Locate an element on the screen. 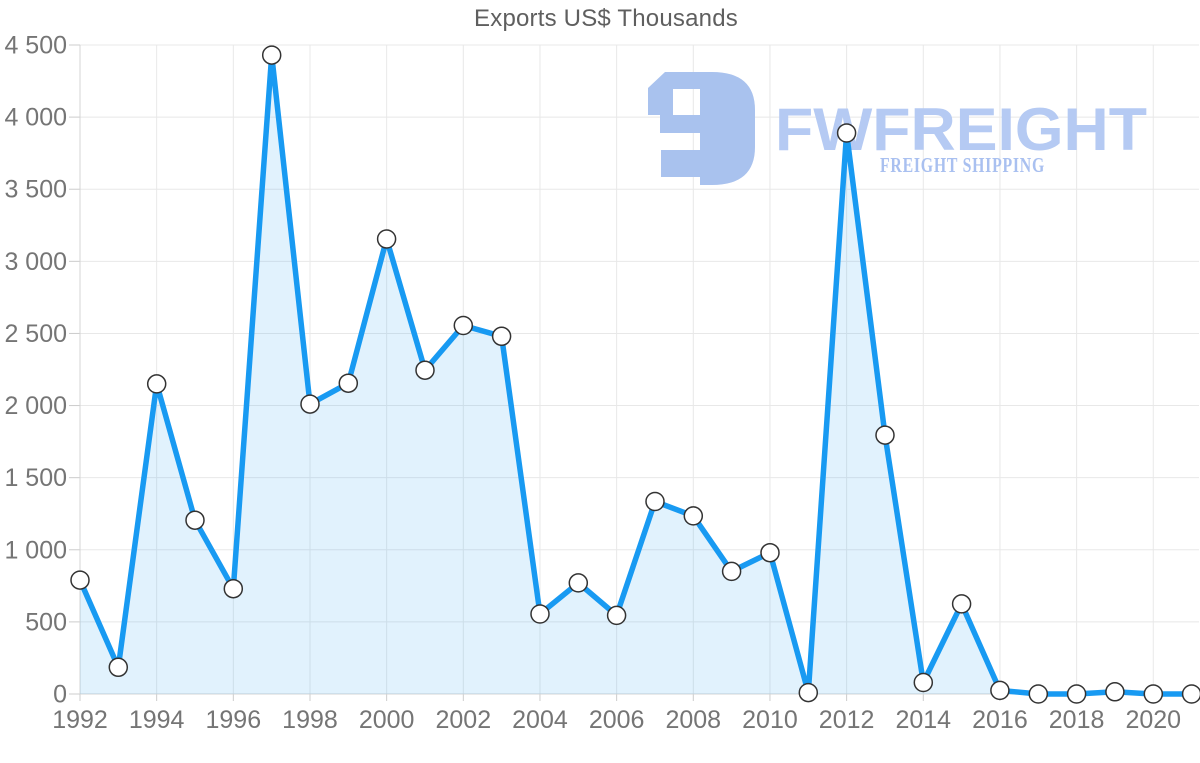  logo-top-bar is located at coordinates (674, 93).